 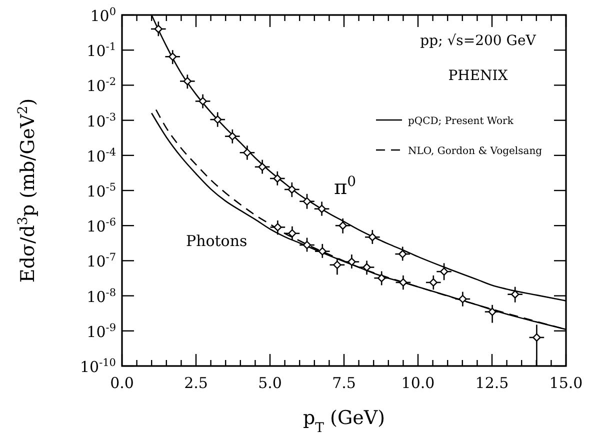 I want to click on x-tick-label: 15.0, so click(x=566, y=383).